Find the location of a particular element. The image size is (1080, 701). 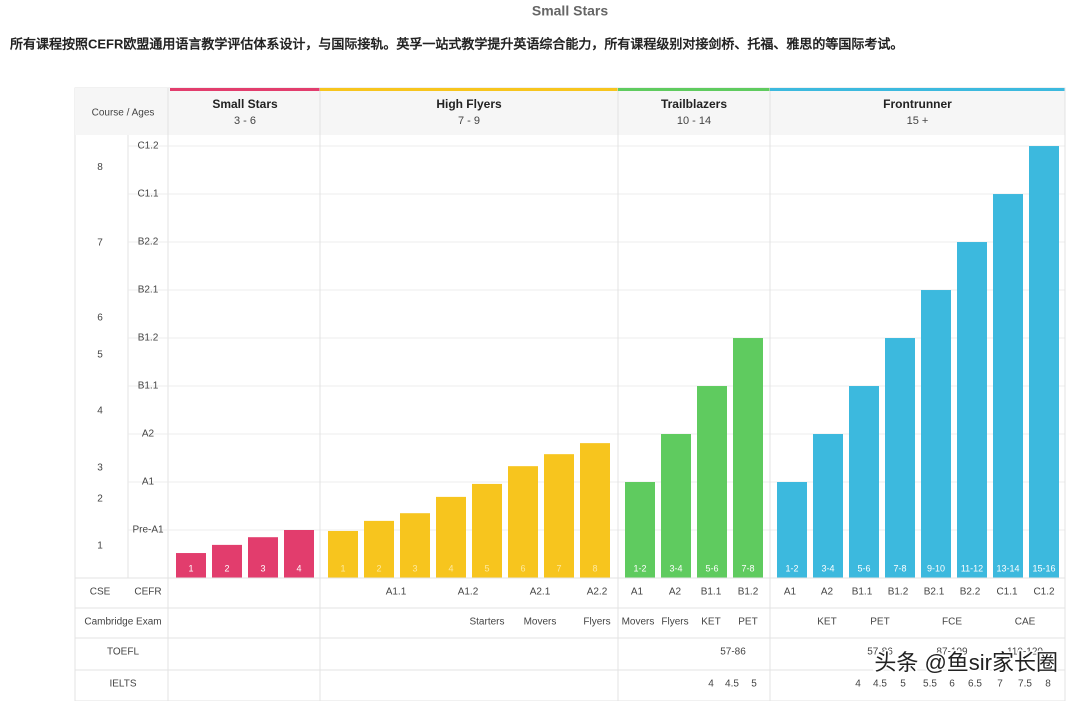

cell: 7 is located at coordinates (1000, 684).